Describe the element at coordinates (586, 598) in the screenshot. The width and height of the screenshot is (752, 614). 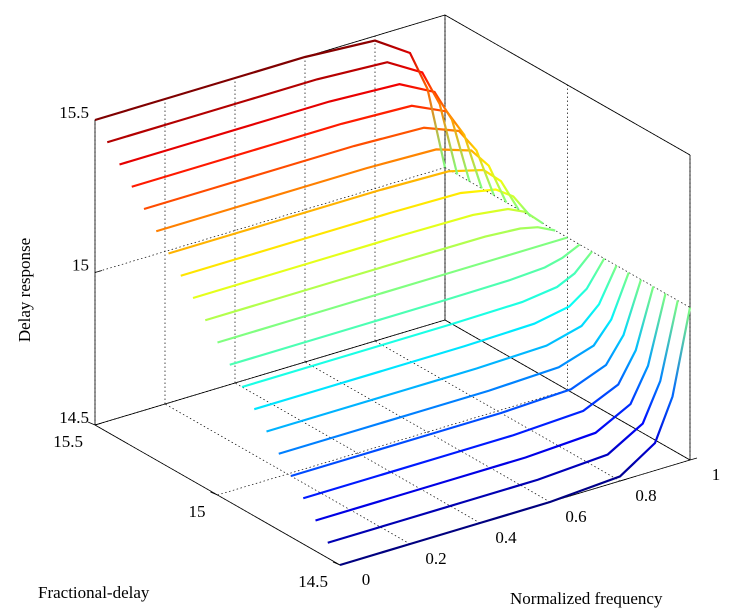
I see `x-axis-label: Normalized frequency` at that location.